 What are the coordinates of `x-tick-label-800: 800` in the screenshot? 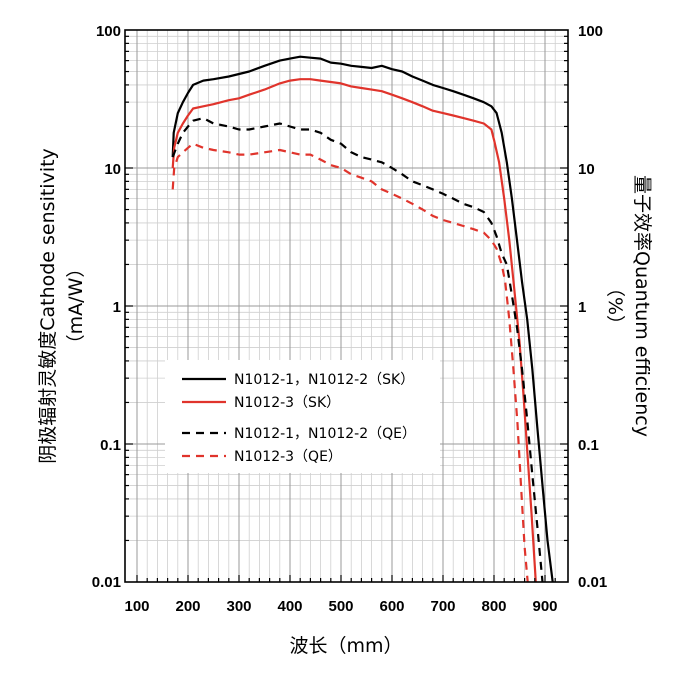 It's located at (493, 606).